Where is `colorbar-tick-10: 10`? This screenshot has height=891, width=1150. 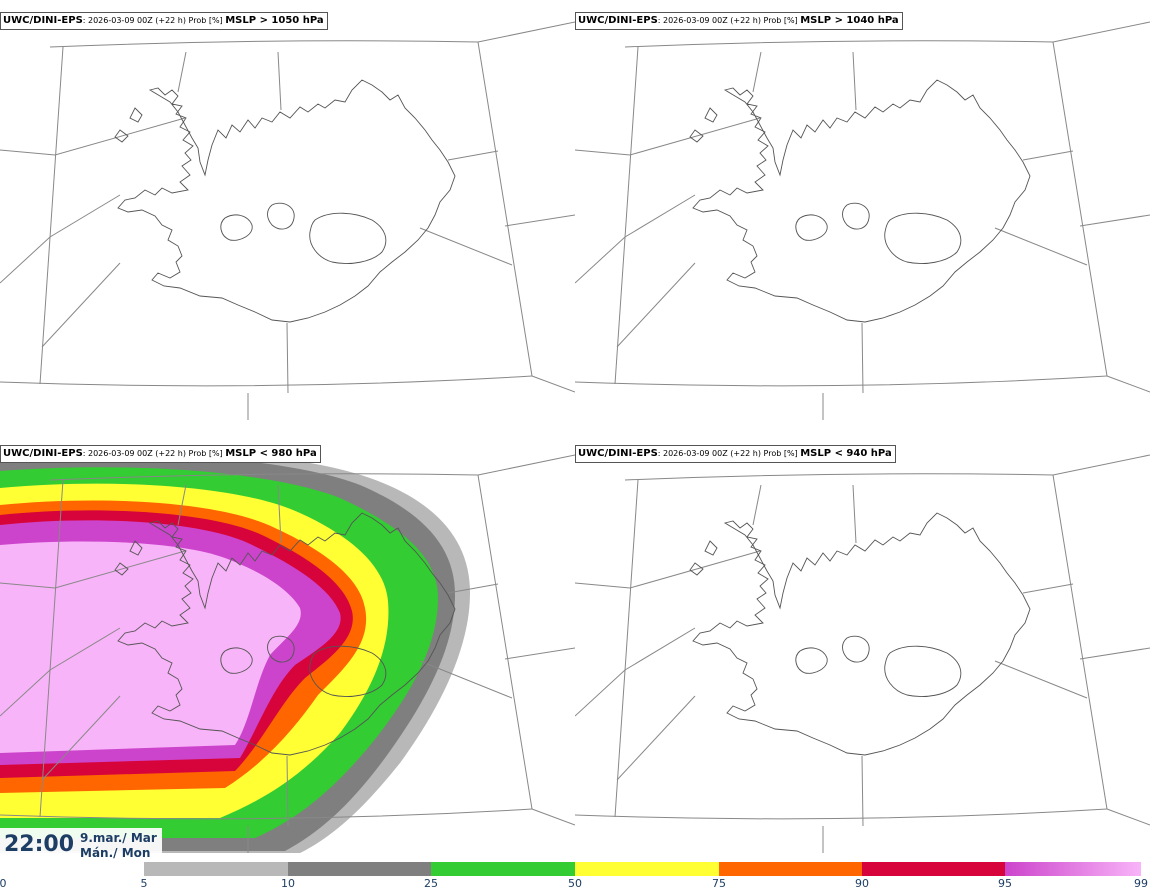 colorbar-tick-10: 10 is located at coordinates (288, 883).